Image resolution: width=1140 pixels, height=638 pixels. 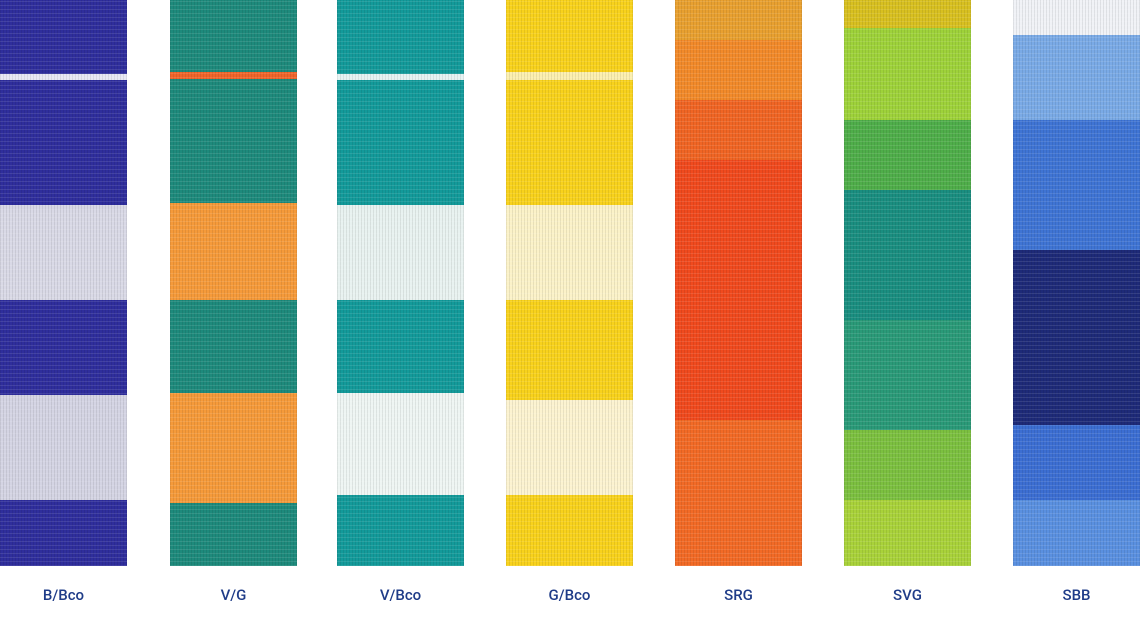 What do you see at coordinates (569, 595) in the screenshot?
I see `swatch-label: G/Bco` at bounding box center [569, 595].